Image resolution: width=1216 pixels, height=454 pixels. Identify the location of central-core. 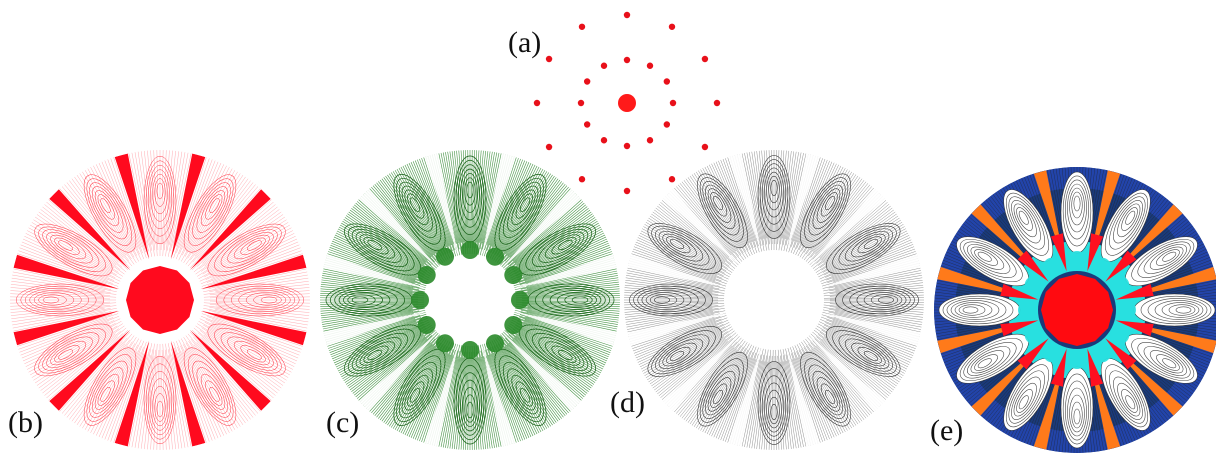
(470, 300).